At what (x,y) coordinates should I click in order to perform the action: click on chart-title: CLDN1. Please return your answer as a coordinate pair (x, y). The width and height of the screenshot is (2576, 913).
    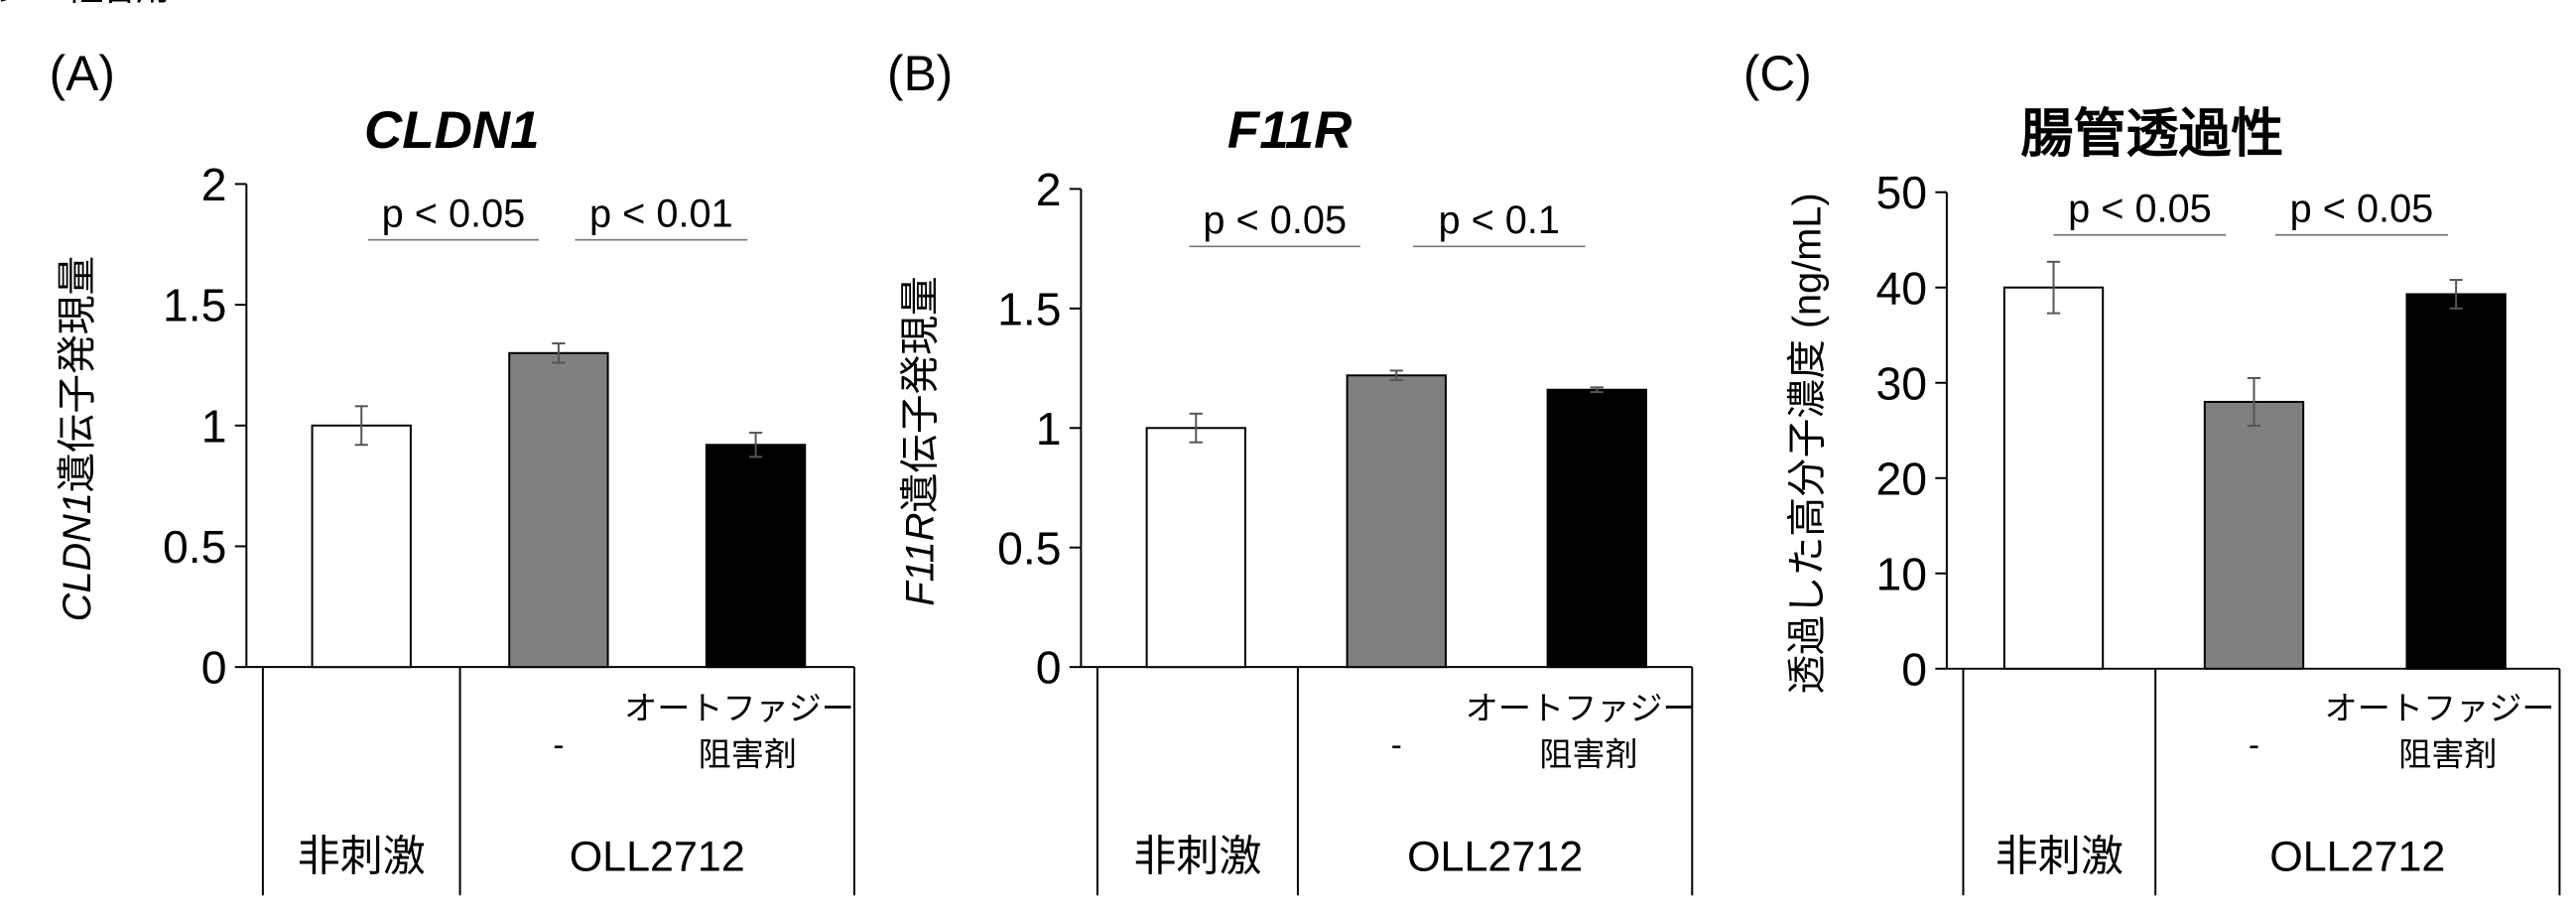
    Looking at the image, I should click on (452, 130).